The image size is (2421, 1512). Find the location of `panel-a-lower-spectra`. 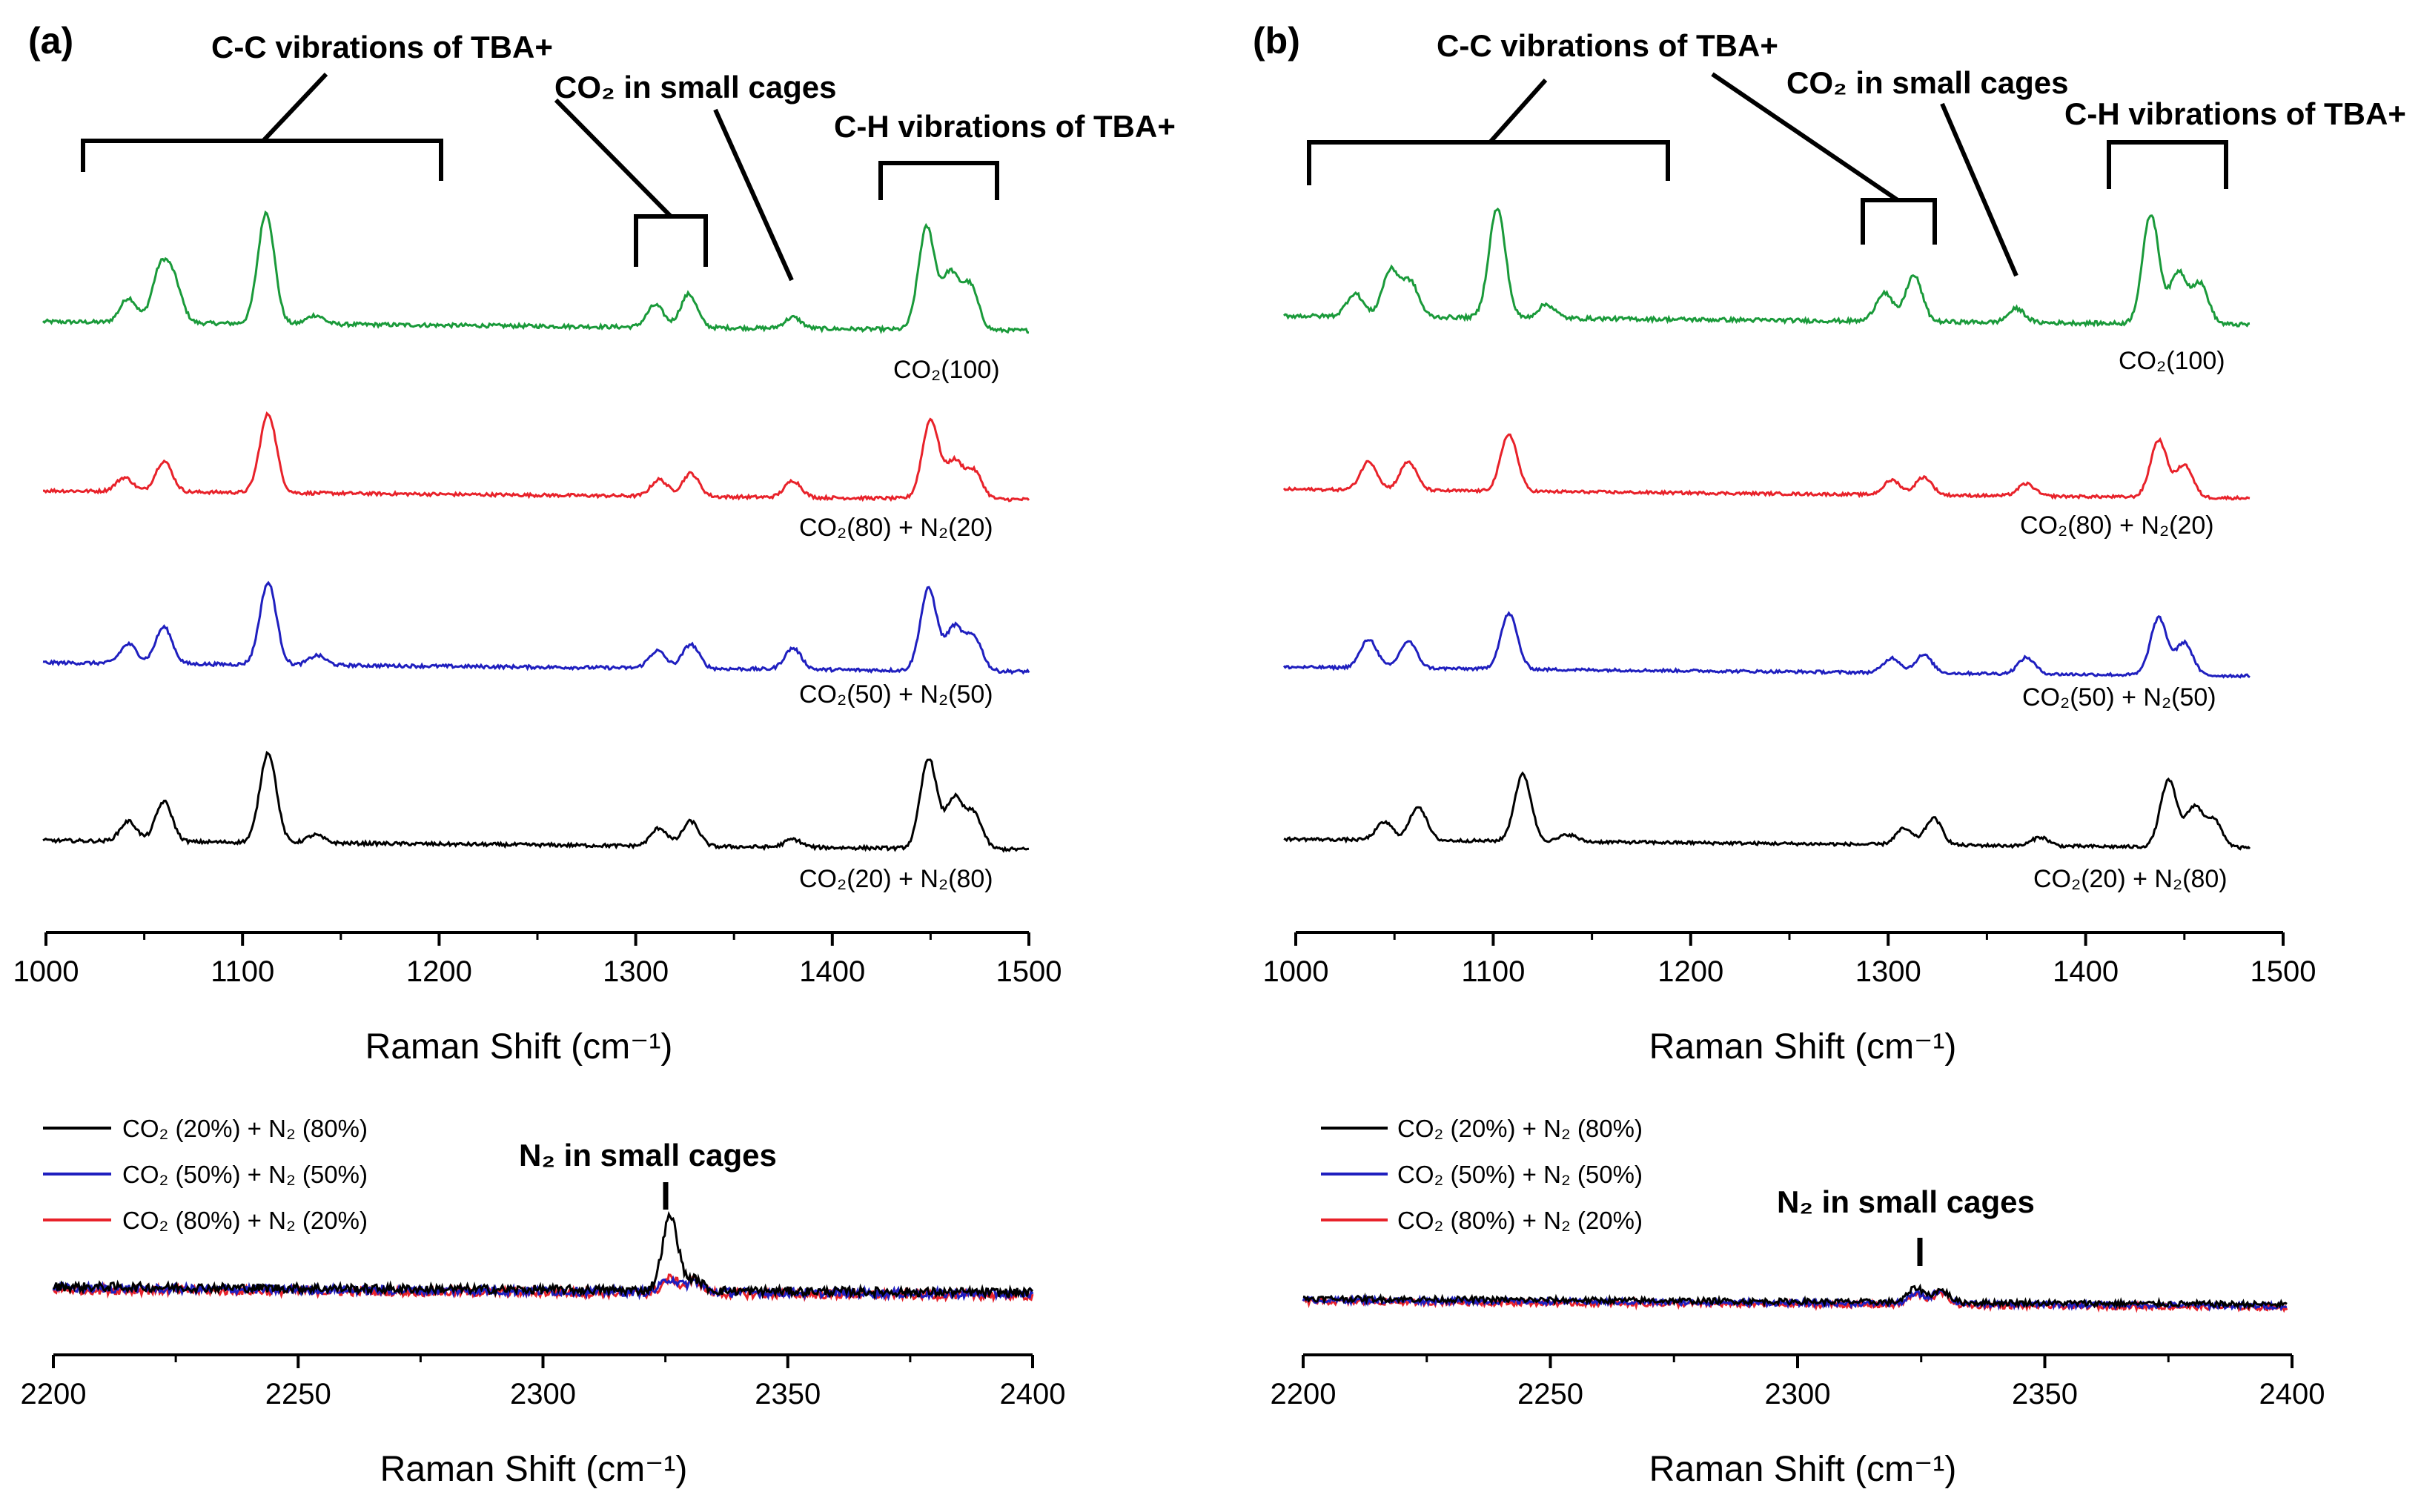

panel-a-lower-spectra is located at coordinates (543, 1257).